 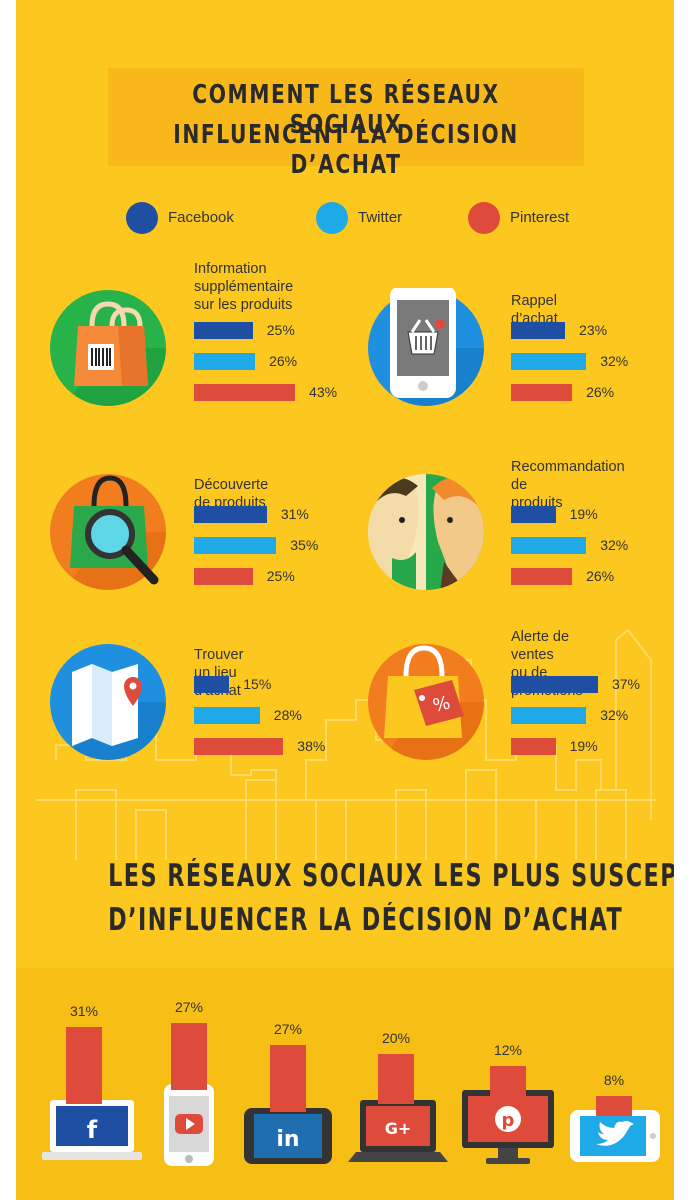 What do you see at coordinates (201, 217) in the screenshot?
I see `legend-label-facebook: Facebook` at bounding box center [201, 217].